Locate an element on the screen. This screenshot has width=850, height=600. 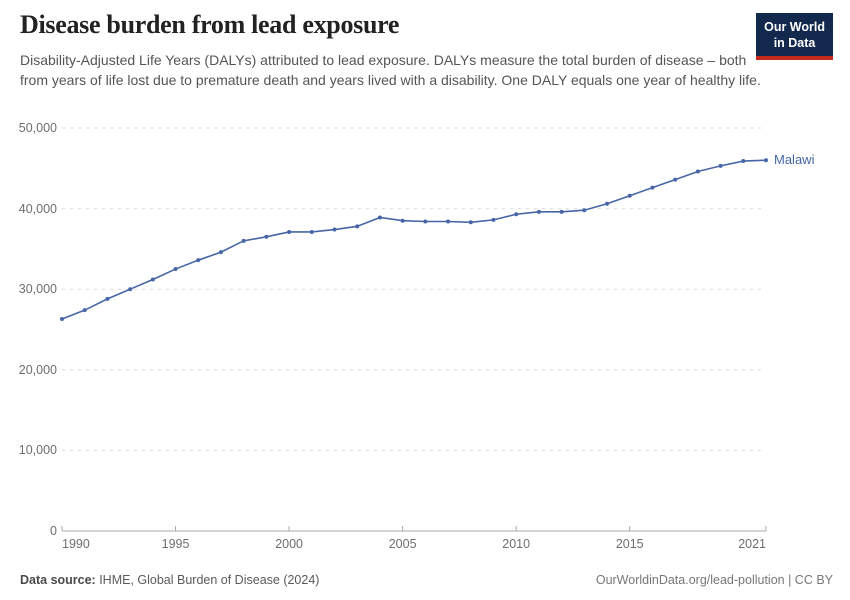
x-axis-tick-label: 2000 is located at coordinates (289, 544).